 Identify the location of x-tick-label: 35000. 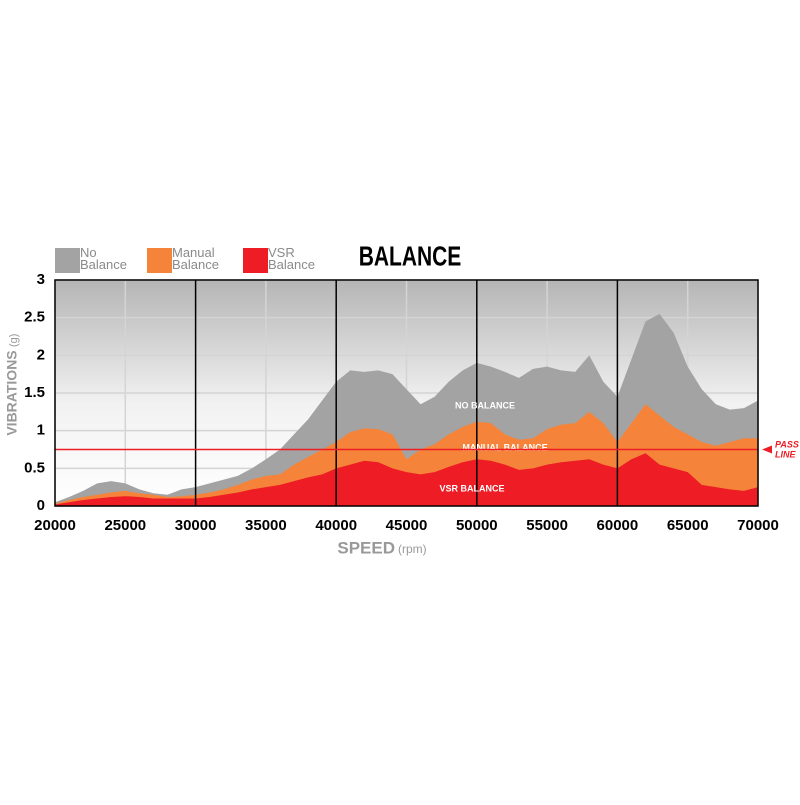
(266, 525).